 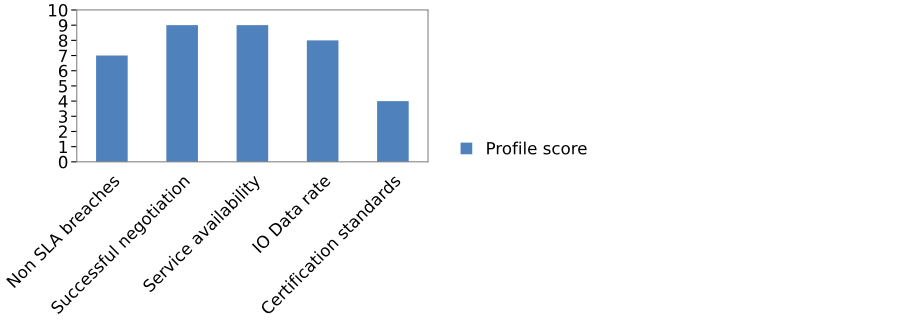 What do you see at coordinates (63, 131) in the screenshot?
I see `y-tick-label: 2` at bounding box center [63, 131].